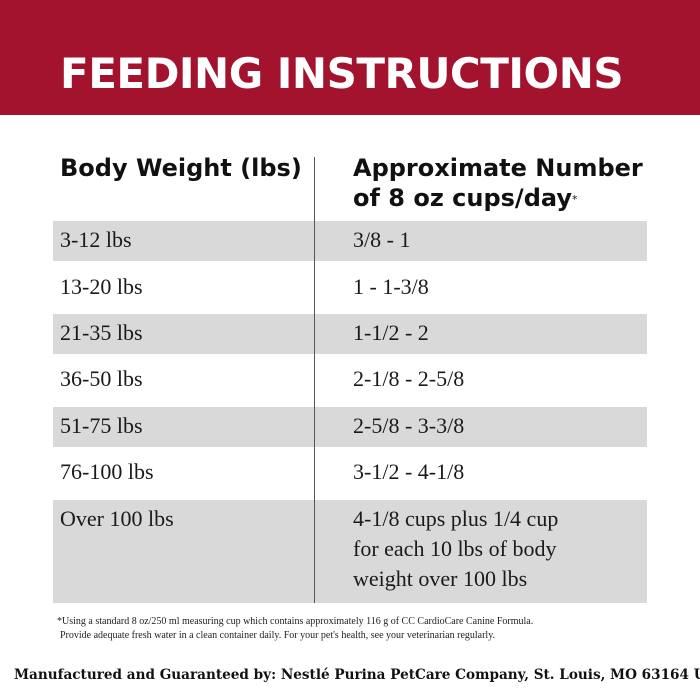  I want to click on cups-cell: 1-1/2 - 2, so click(391, 333).